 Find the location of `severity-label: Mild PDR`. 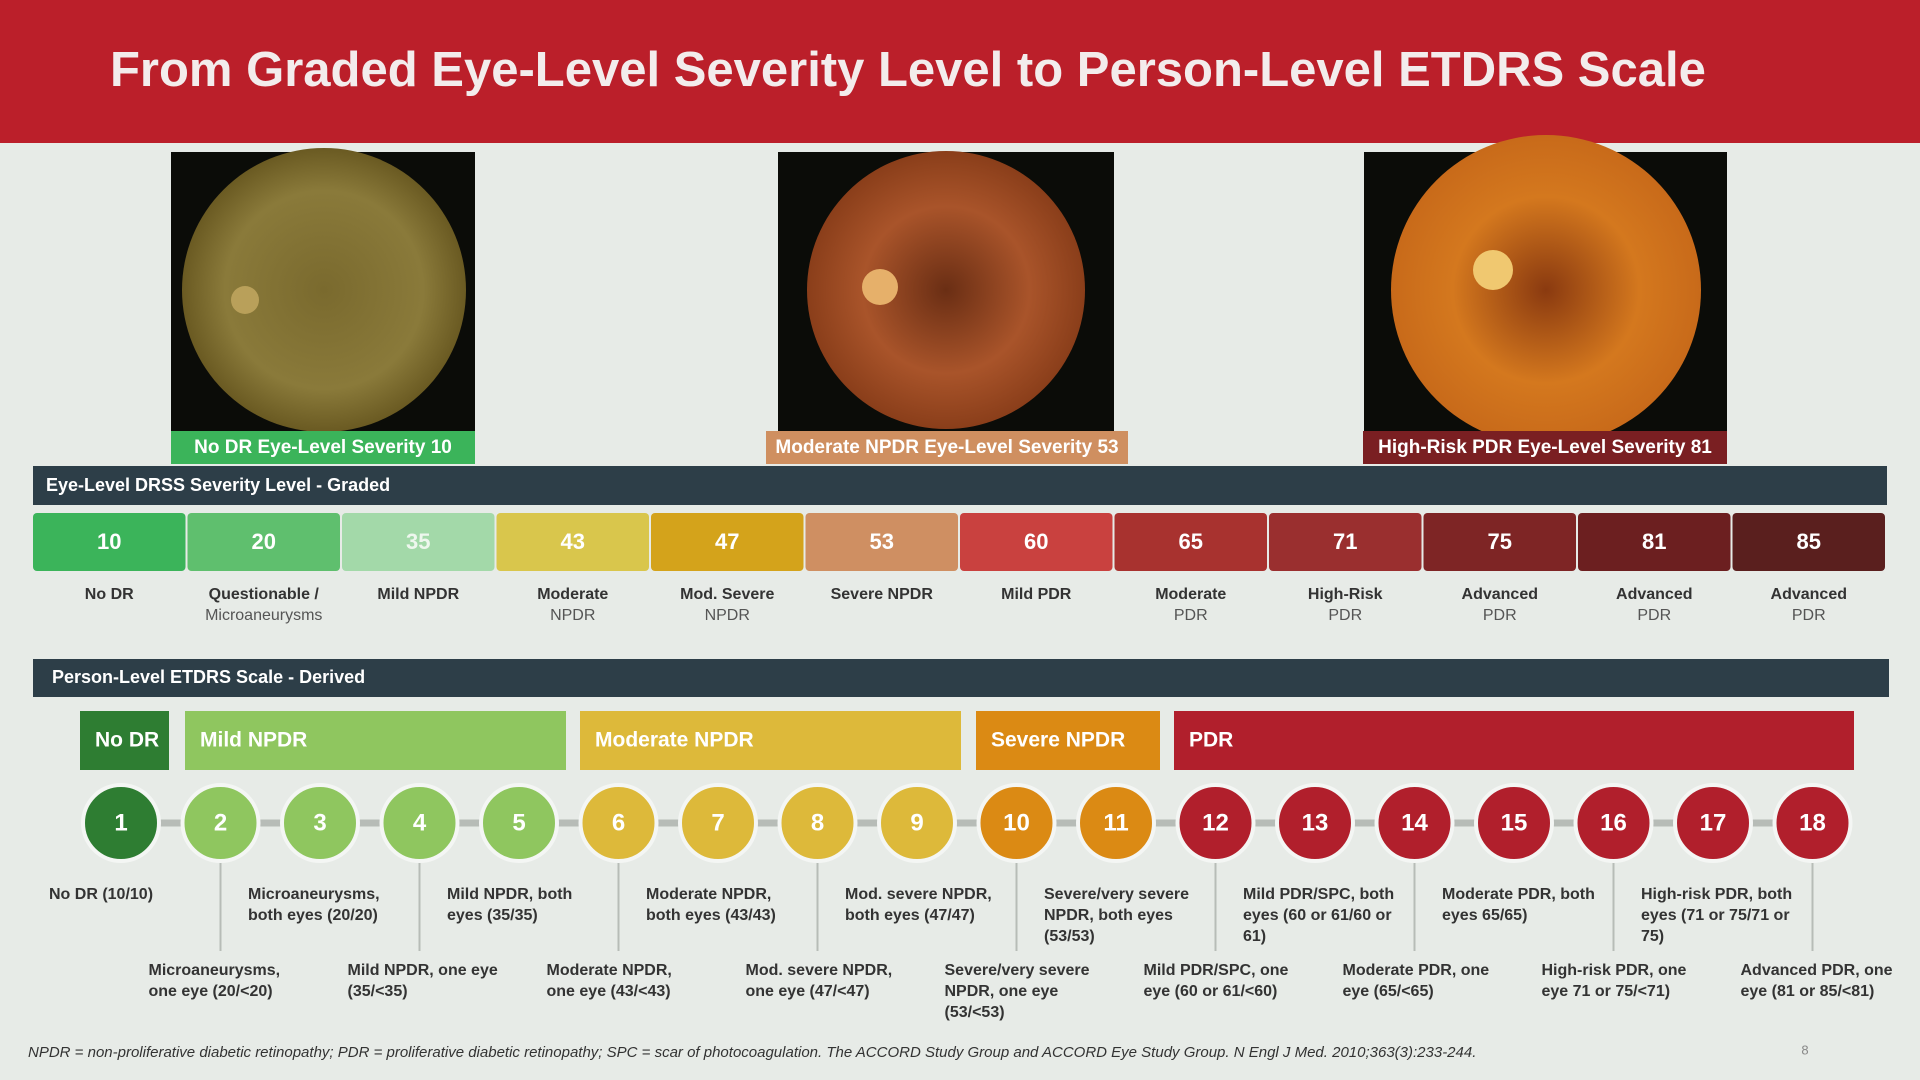

severity-label: Mild PDR is located at coordinates (1036, 594).